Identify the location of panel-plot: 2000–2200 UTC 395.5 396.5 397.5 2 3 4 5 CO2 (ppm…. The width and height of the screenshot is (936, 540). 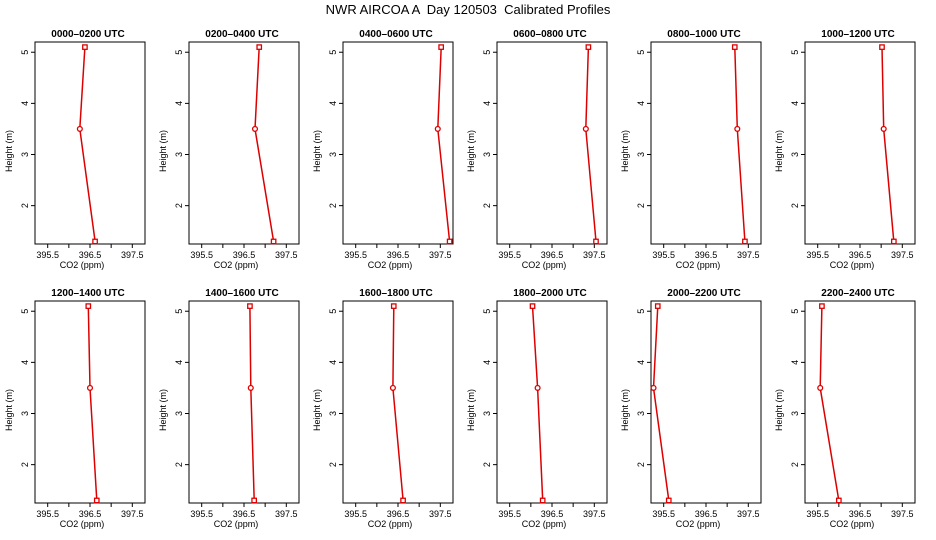
(691, 408).